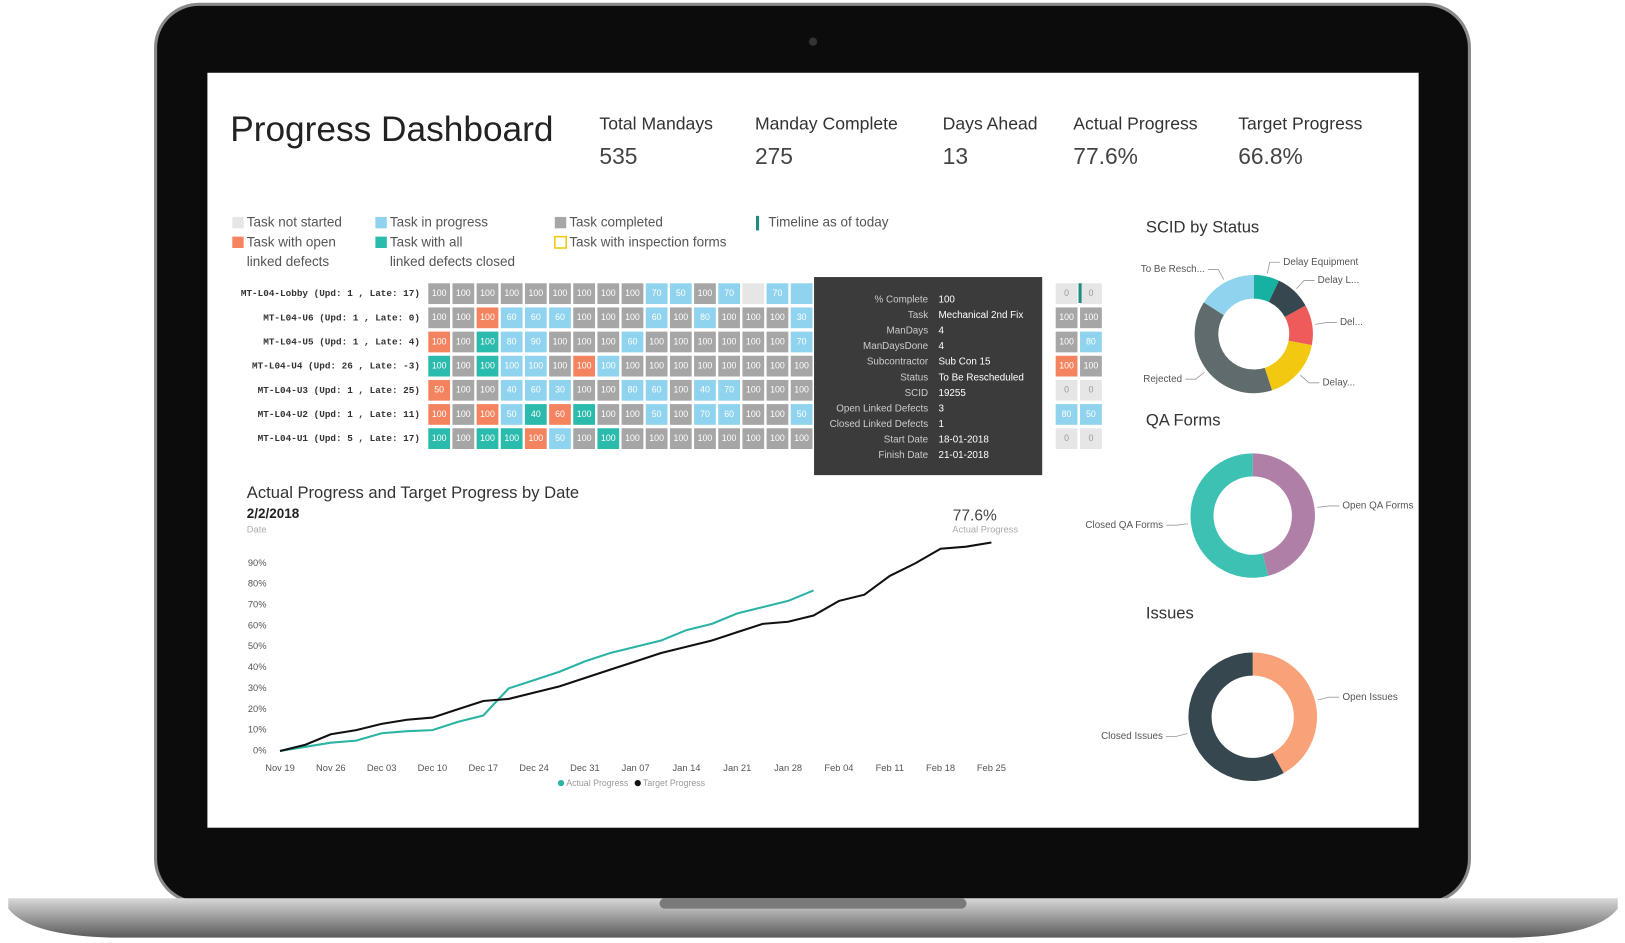  Describe the element at coordinates (597, 783) in the screenshot. I see `legend-label: Actual Progress` at that location.